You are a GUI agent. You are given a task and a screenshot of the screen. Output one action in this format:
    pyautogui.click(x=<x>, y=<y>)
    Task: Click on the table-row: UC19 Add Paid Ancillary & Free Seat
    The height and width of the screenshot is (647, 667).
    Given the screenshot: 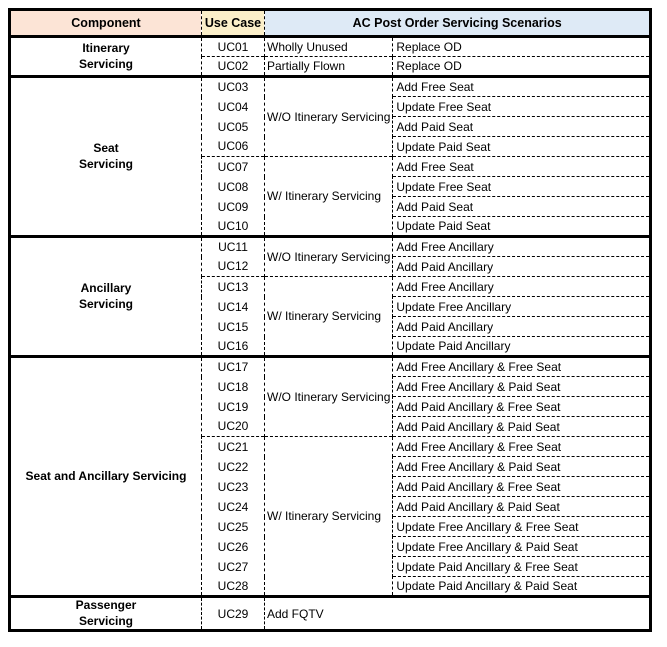 What is the action you would take?
    pyautogui.click(x=330, y=406)
    